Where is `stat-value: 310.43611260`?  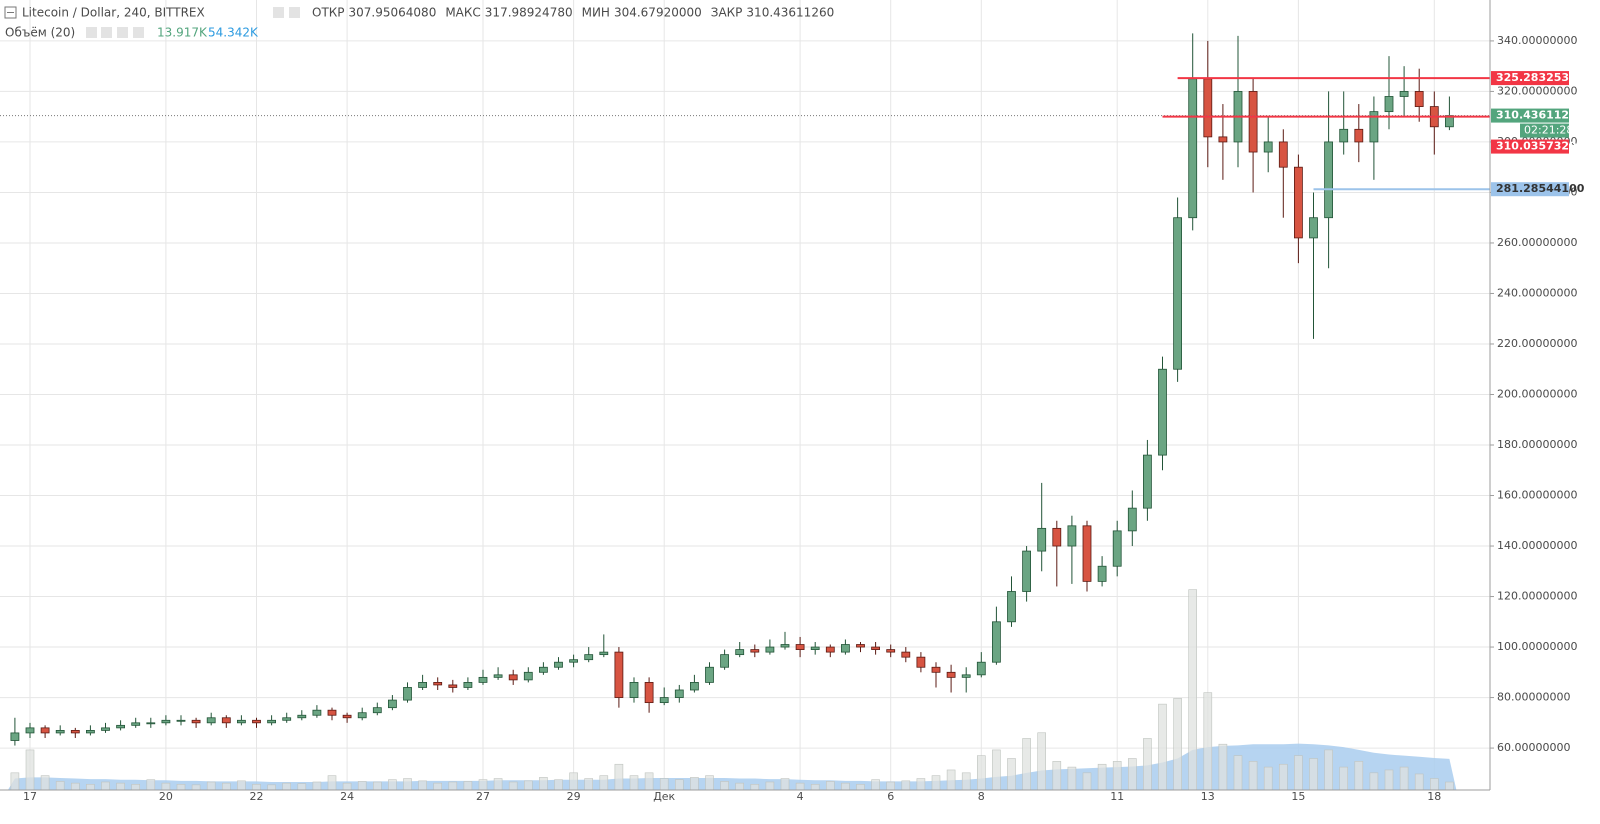 stat-value: 310.43611260 is located at coordinates (790, 13).